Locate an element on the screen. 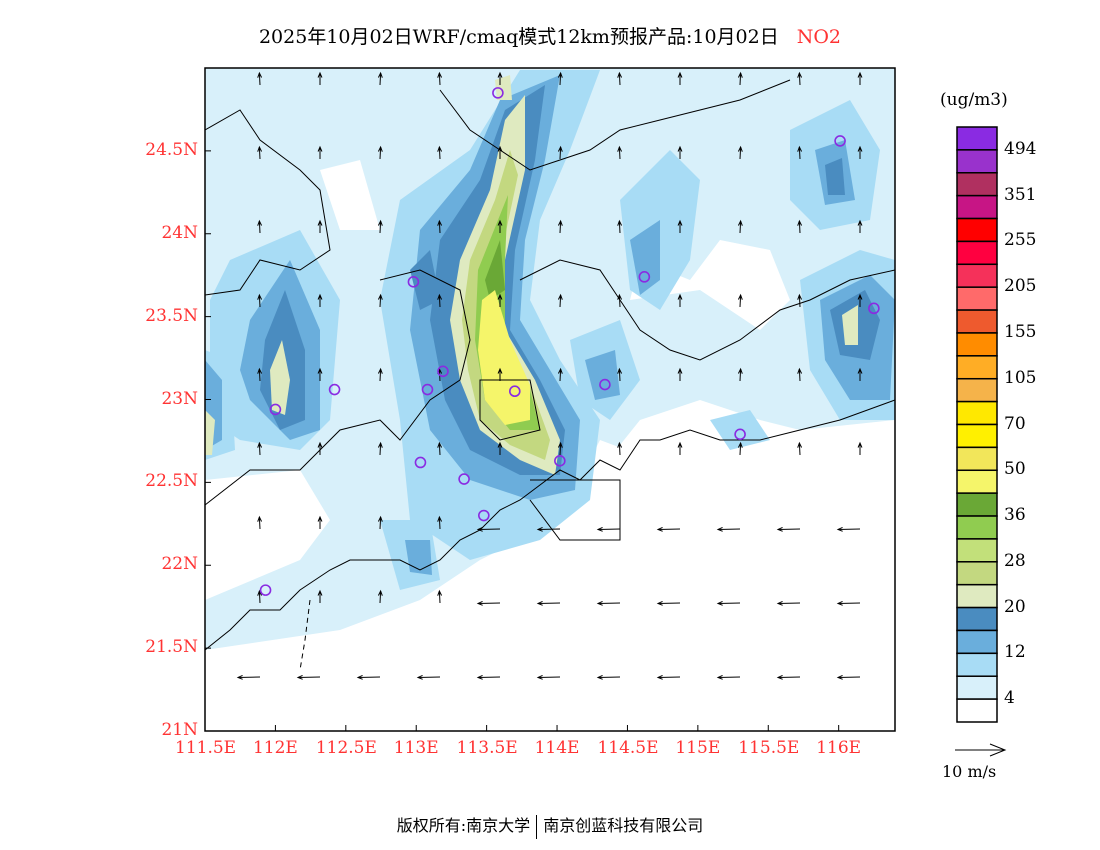 The height and width of the screenshot is (850, 1100). colorbar-label: 36 is located at coordinates (1015, 515).